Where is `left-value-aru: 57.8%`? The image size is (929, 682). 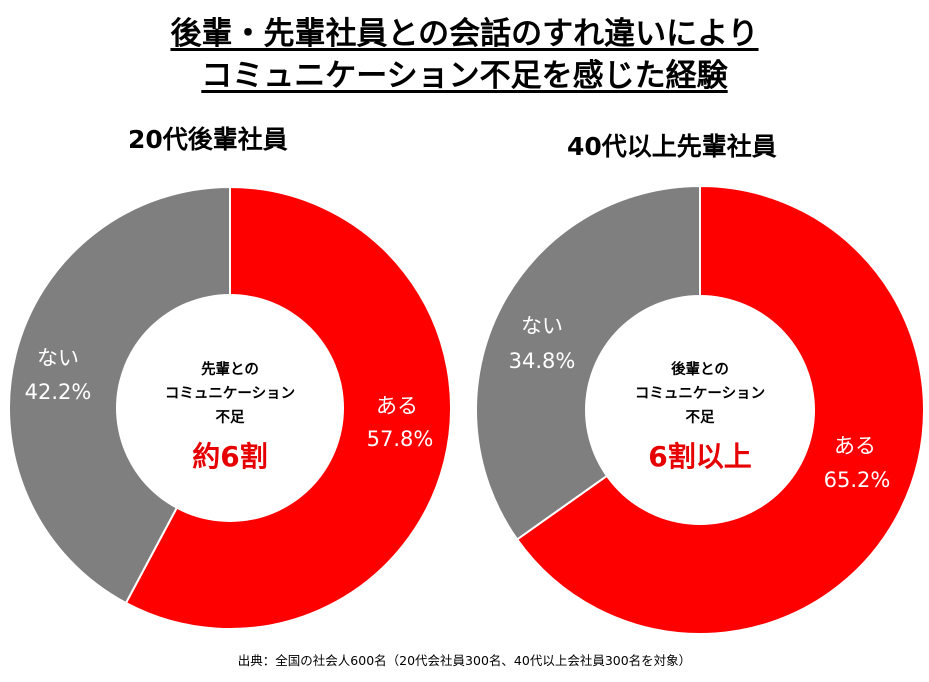
left-value-aru: 57.8% is located at coordinates (400, 439).